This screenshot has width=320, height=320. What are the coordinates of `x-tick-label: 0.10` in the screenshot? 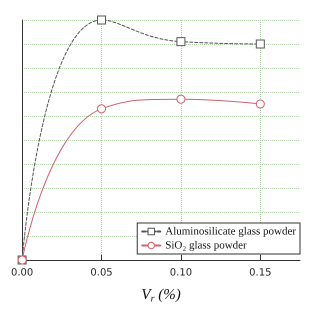 It's located at (181, 273).